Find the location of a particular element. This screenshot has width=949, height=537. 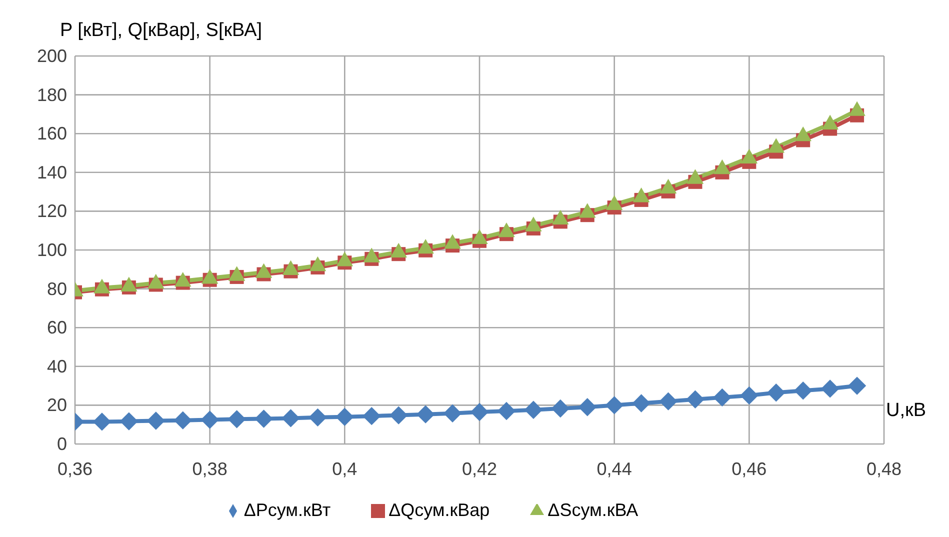

y-tick-label: 140 is located at coordinates (51, 172).